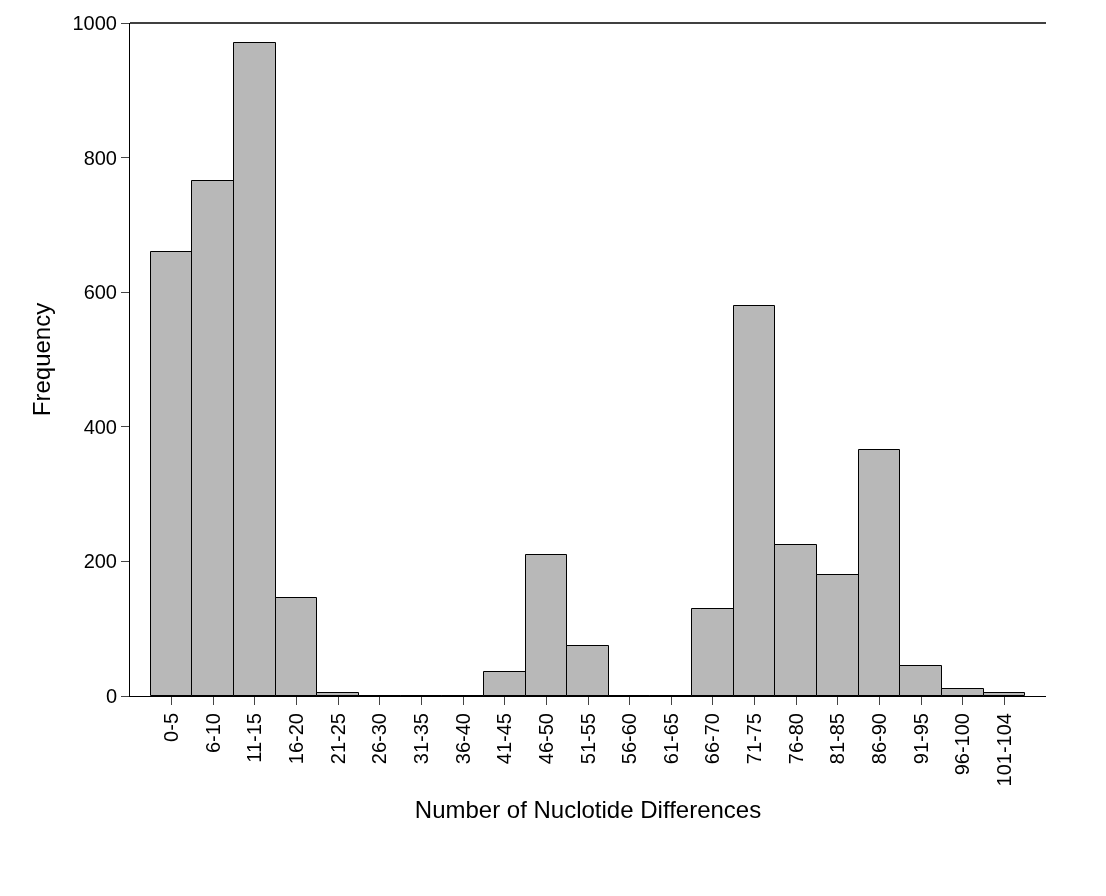 This screenshot has height=896, width=1106. Describe the element at coordinates (94, 23) in the screenshot. I see `y-tick-label: 1000` at that location.